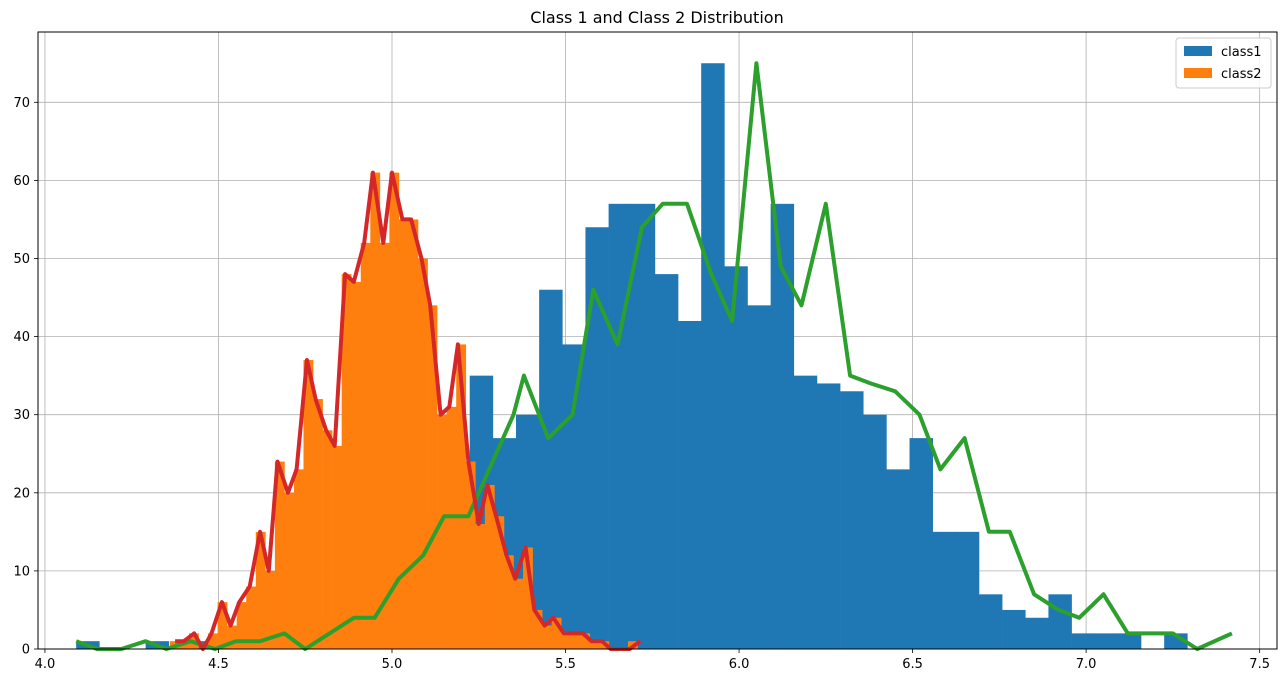  Describe the element at coordinates (739, 664) in the screenshot. I see `x-tick-label: 6.0` at that location.